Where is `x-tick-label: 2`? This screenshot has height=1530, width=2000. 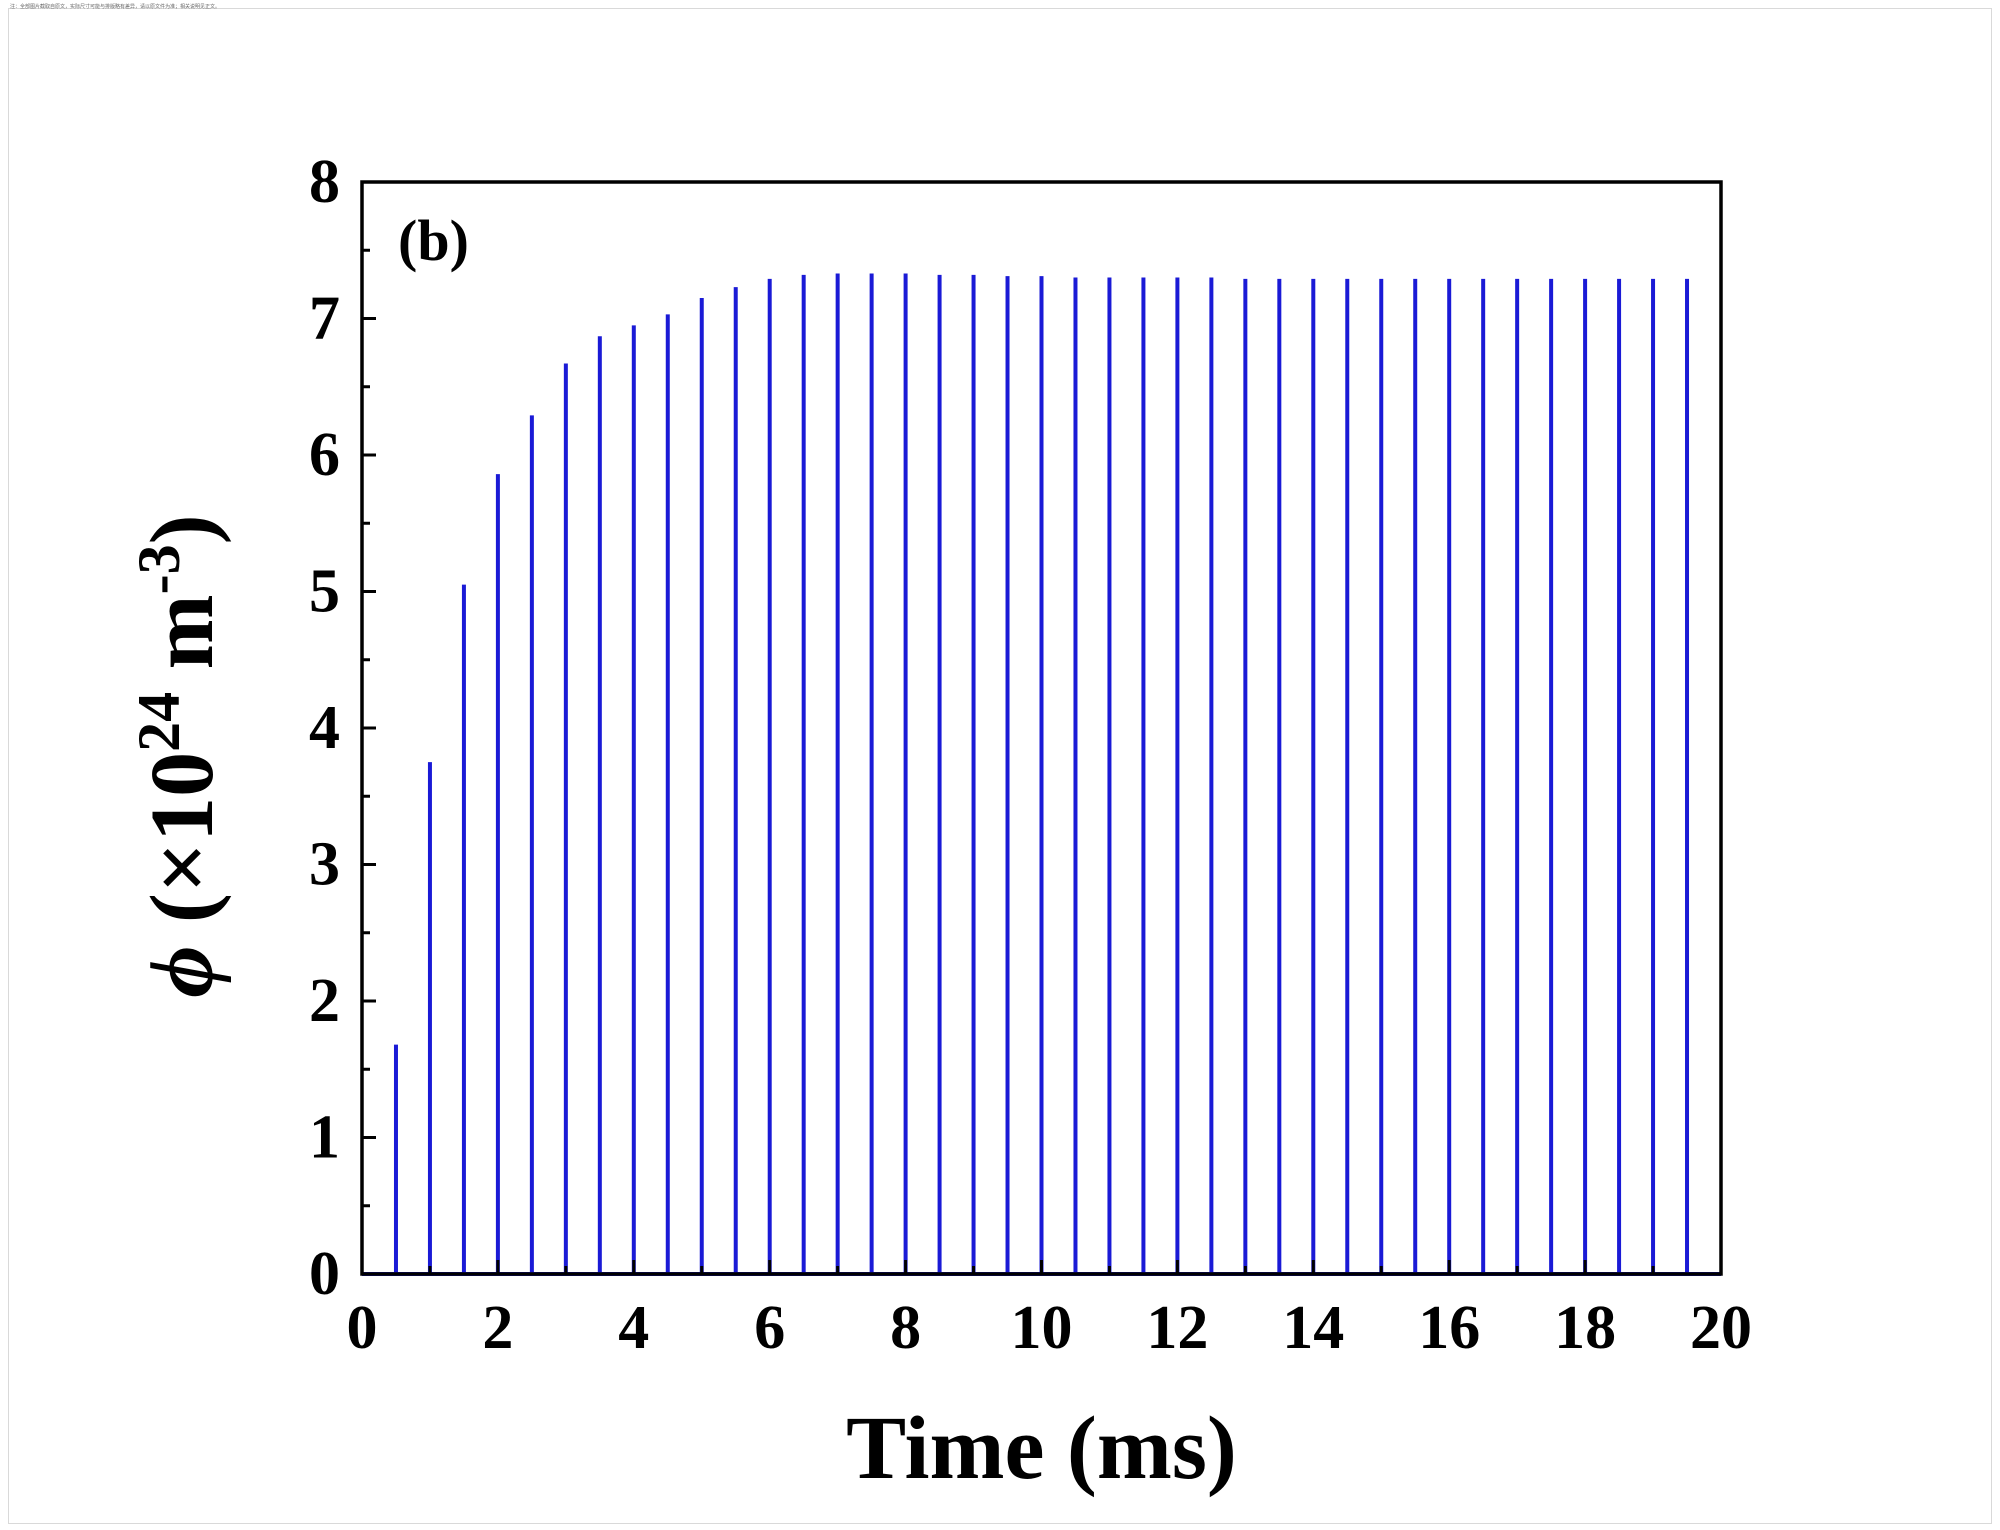 x-tick-label: 2 is located at coordinates (497, 1328).